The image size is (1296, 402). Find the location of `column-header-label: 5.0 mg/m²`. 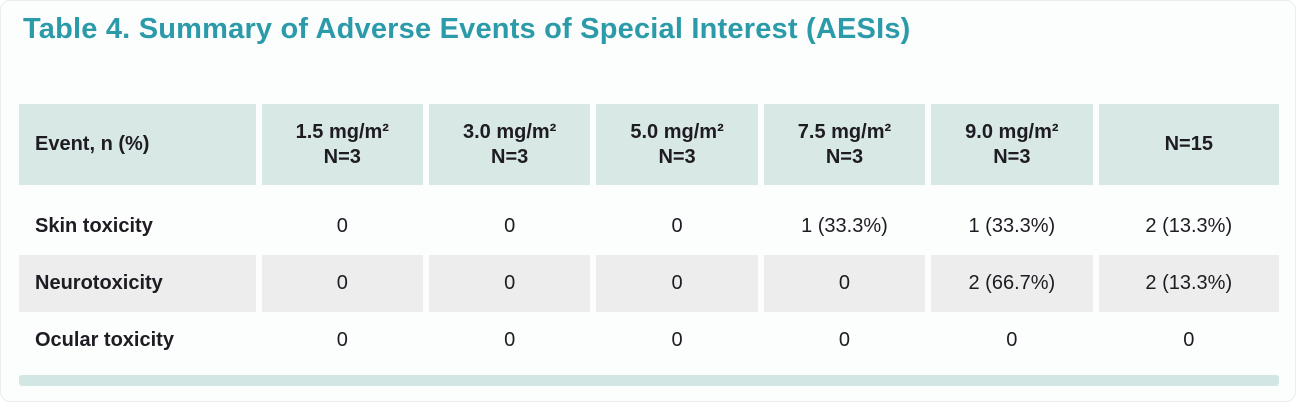

column-header-label: 5.0 mg/m² is located at coordinates (677, 131).